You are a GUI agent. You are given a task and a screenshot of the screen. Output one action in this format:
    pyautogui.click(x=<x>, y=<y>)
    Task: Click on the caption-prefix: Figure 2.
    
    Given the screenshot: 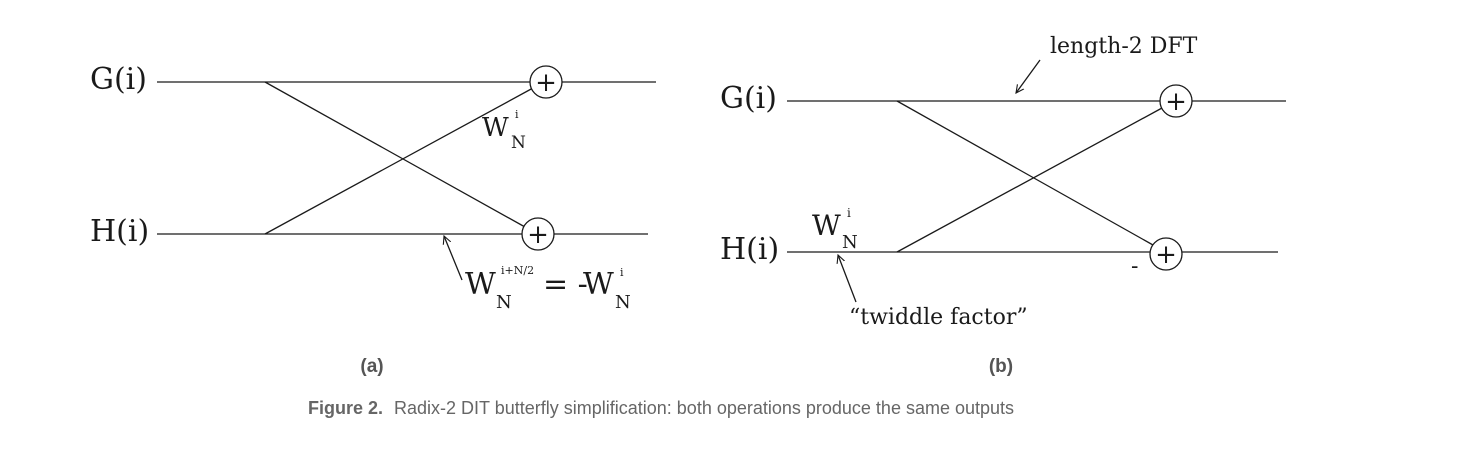 What is the action you would take?
    pyautogui.click(x=345, y=408)
    